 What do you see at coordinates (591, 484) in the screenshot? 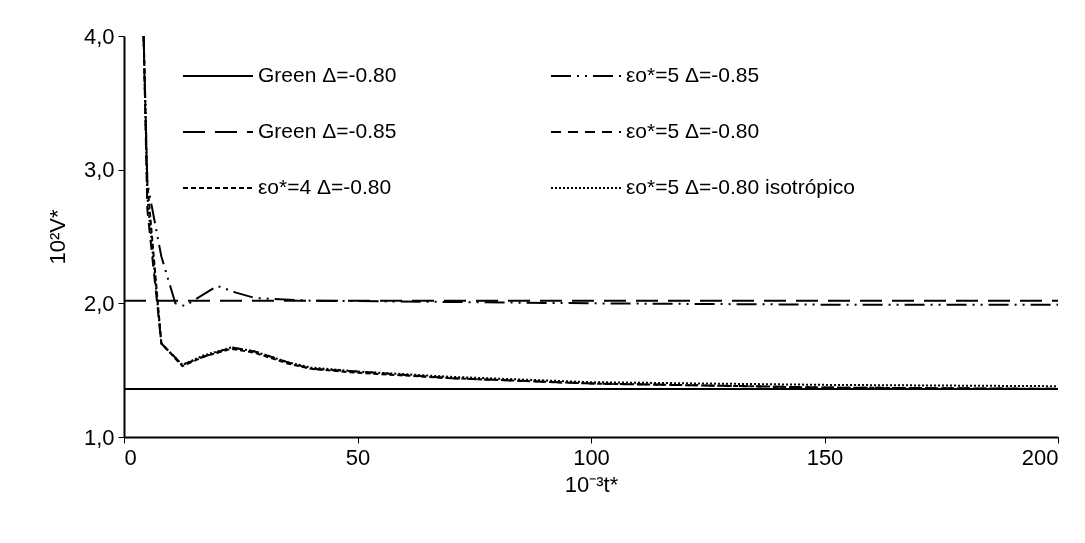
I see `x-axis-title: 10⁻³t*` at bounding box center [591, 484].